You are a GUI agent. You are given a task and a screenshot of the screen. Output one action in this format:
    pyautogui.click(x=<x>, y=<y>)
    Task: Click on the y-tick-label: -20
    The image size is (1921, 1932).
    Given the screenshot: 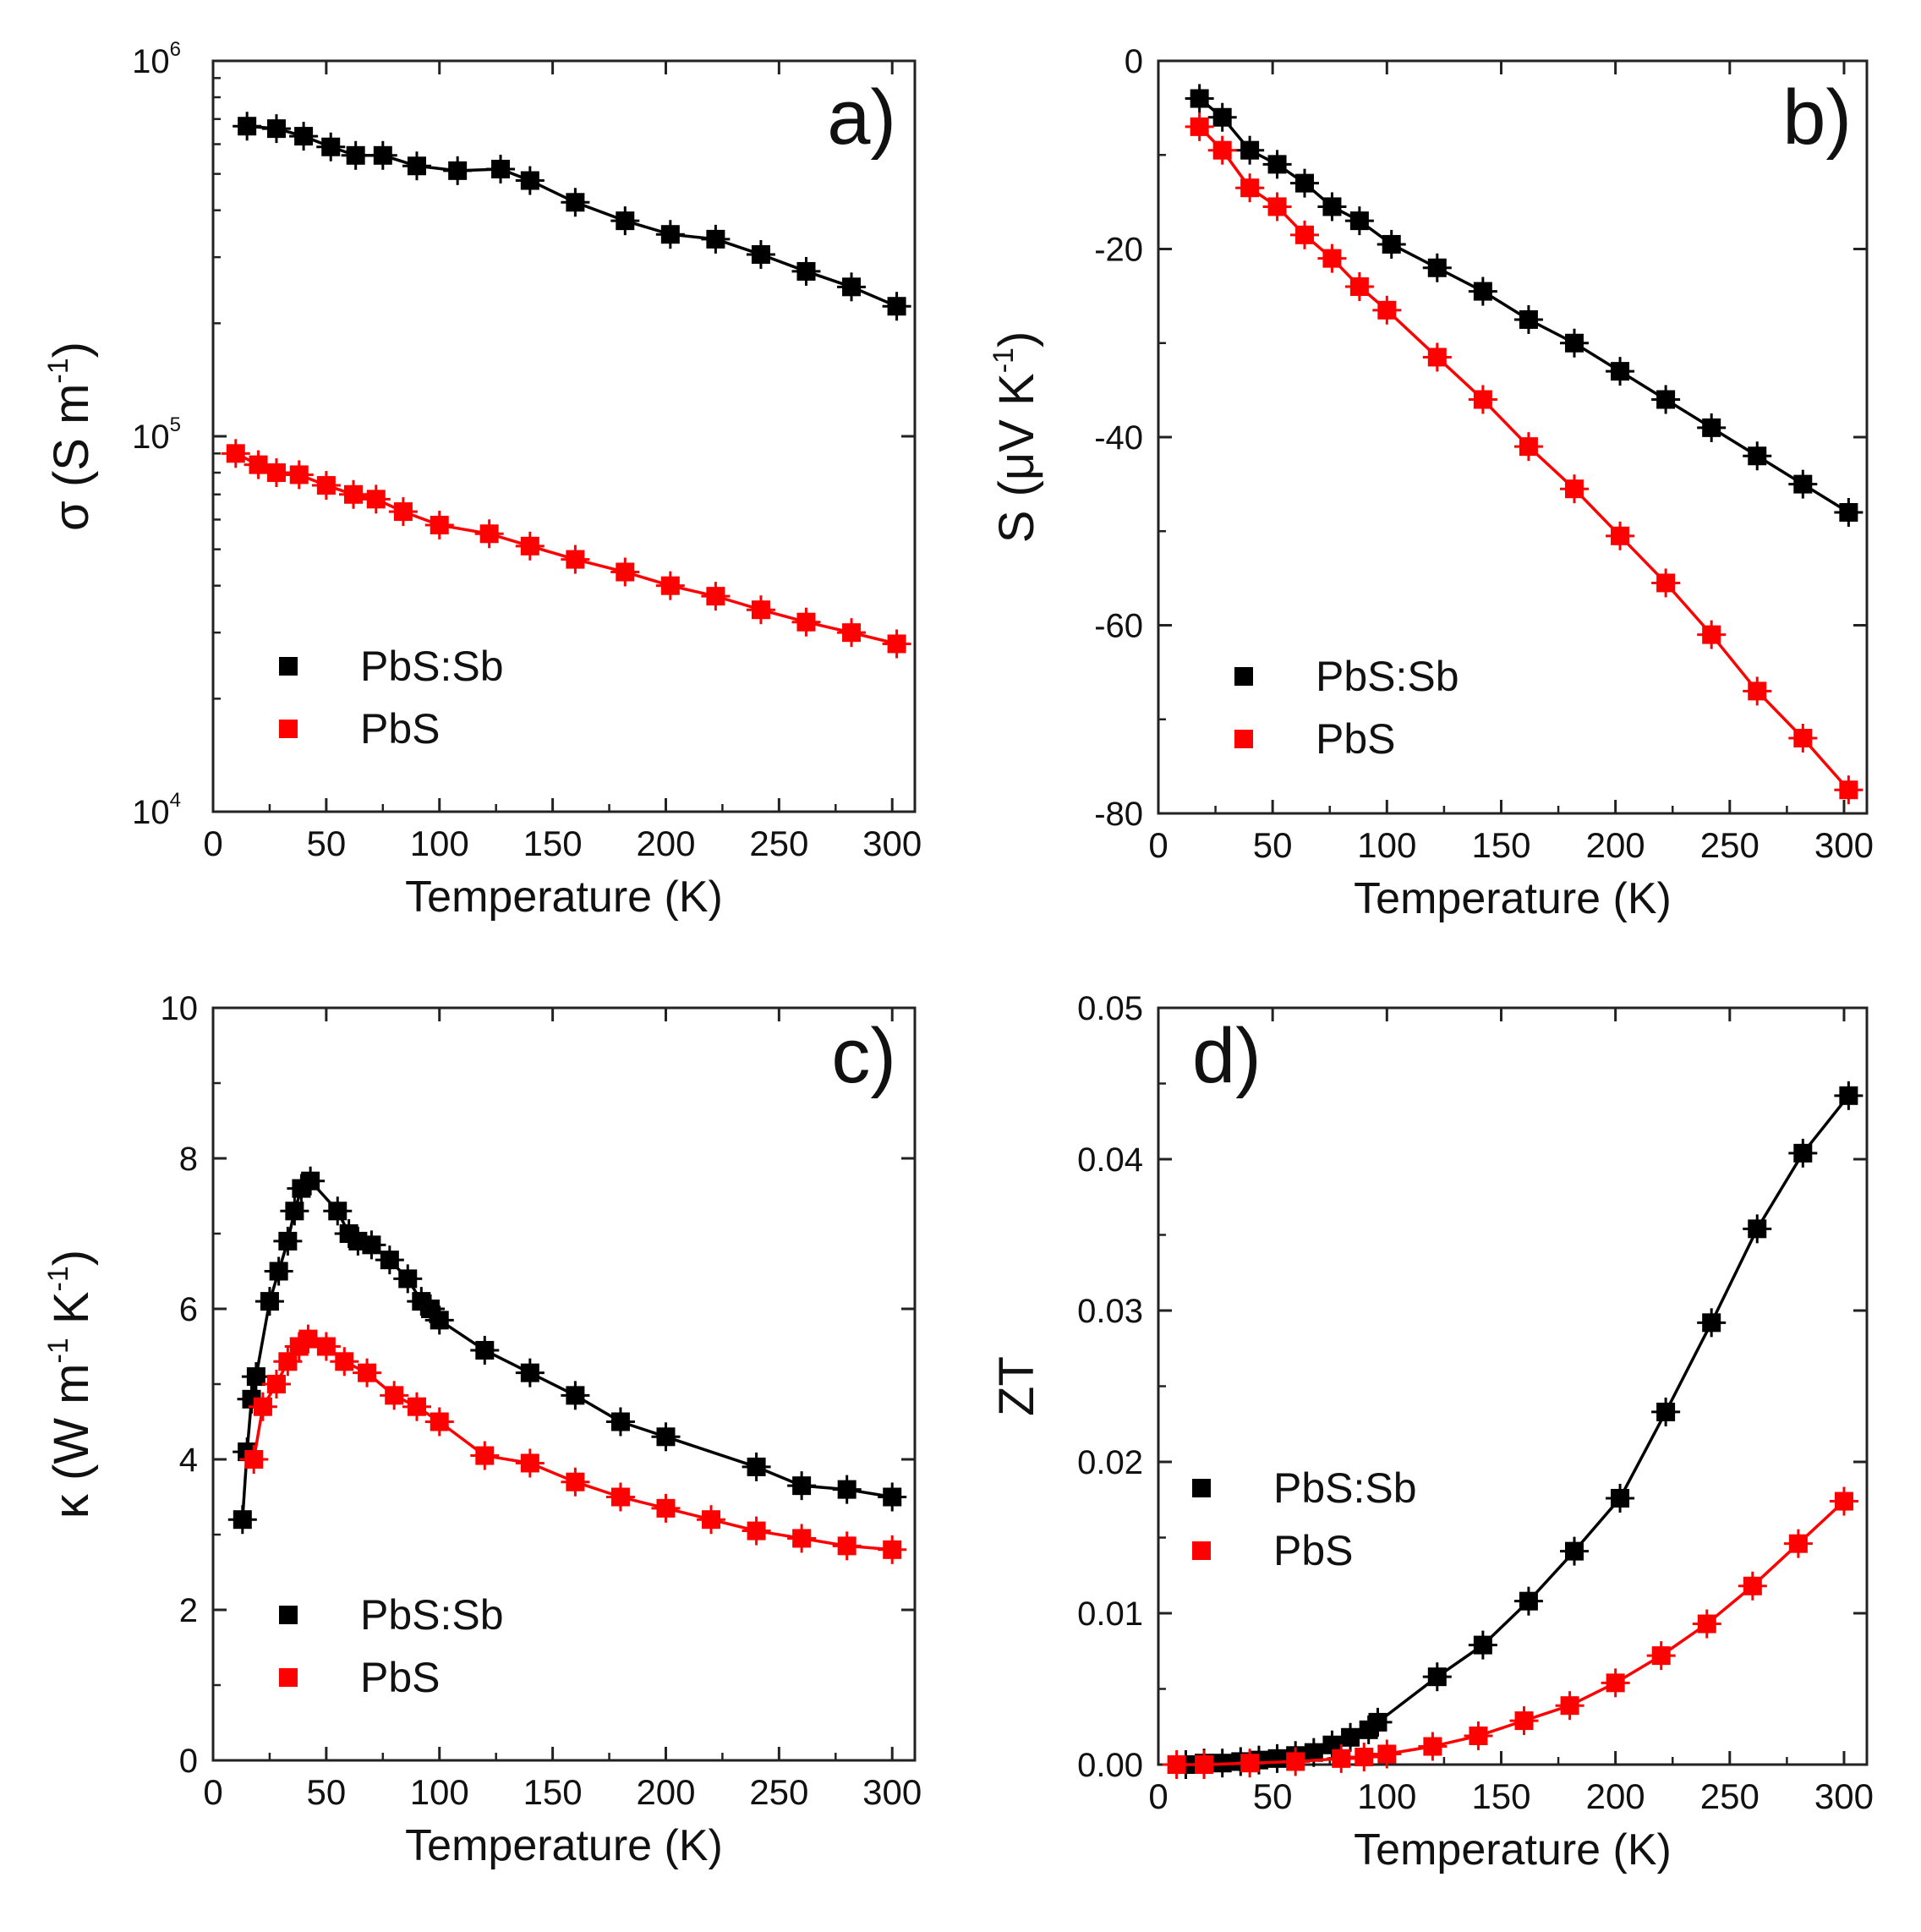 What is the action you would take?
    pyautogui.click(x=1119, y=250)
    